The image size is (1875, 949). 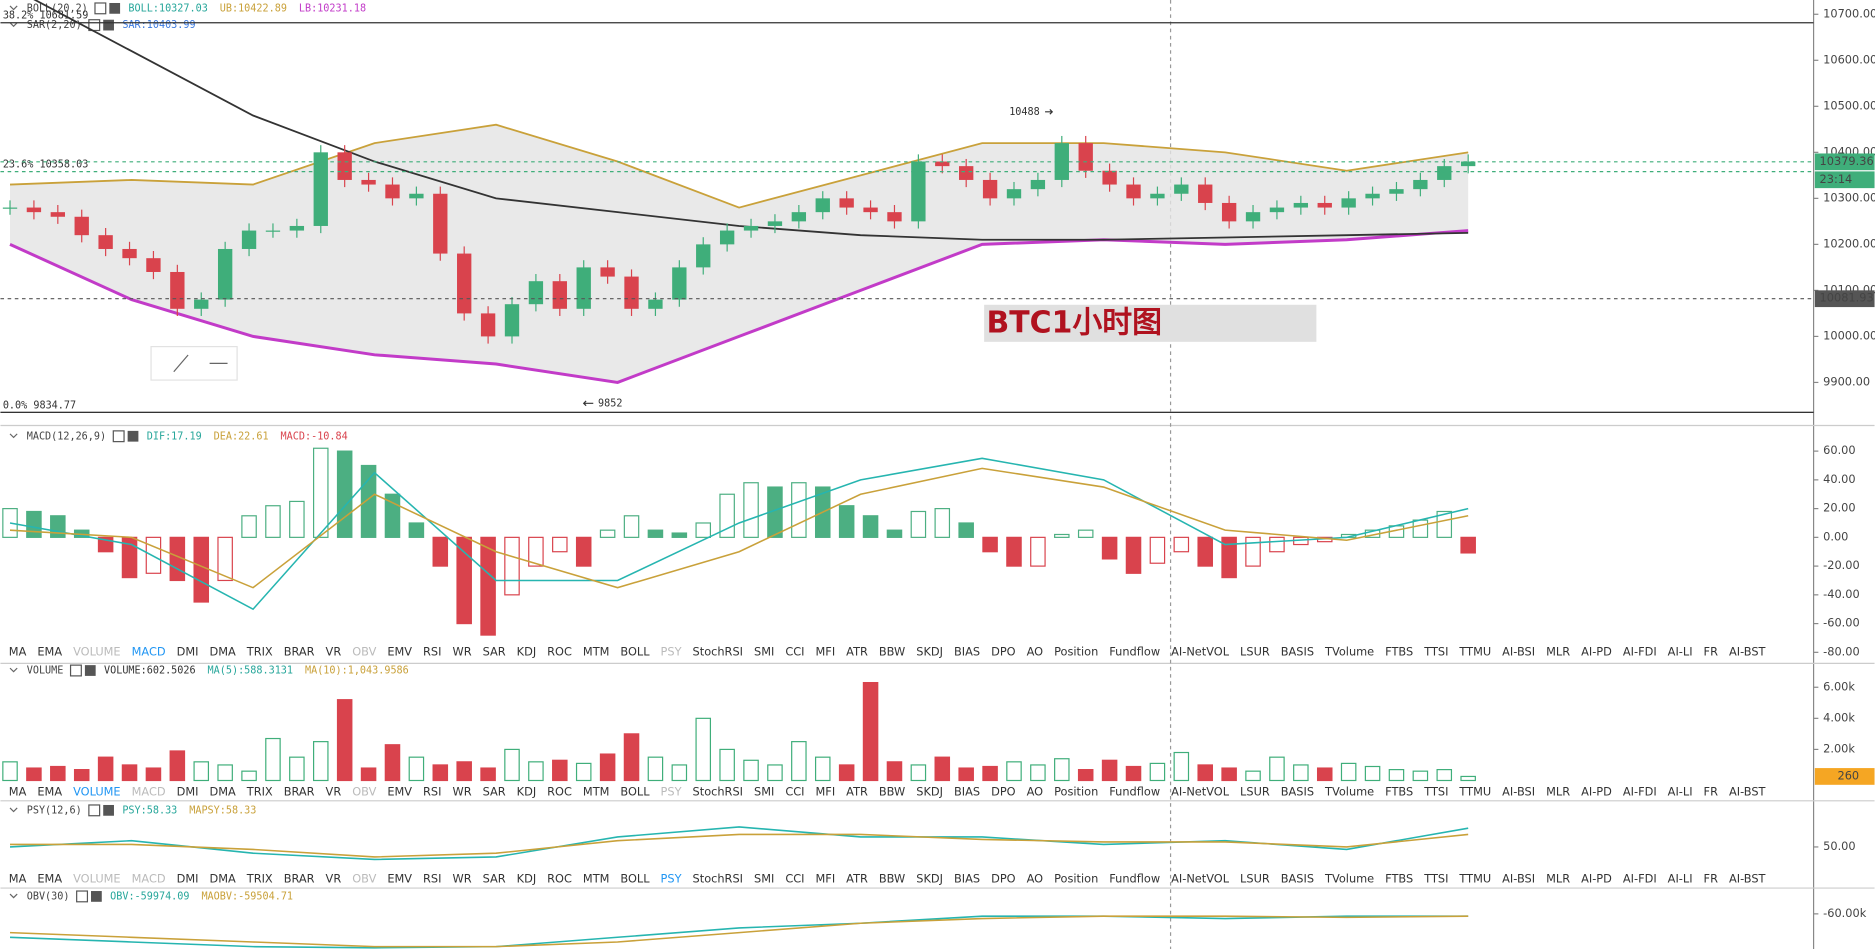 I want to click on indicator-tab: SMI, so click(x=764, y=879).